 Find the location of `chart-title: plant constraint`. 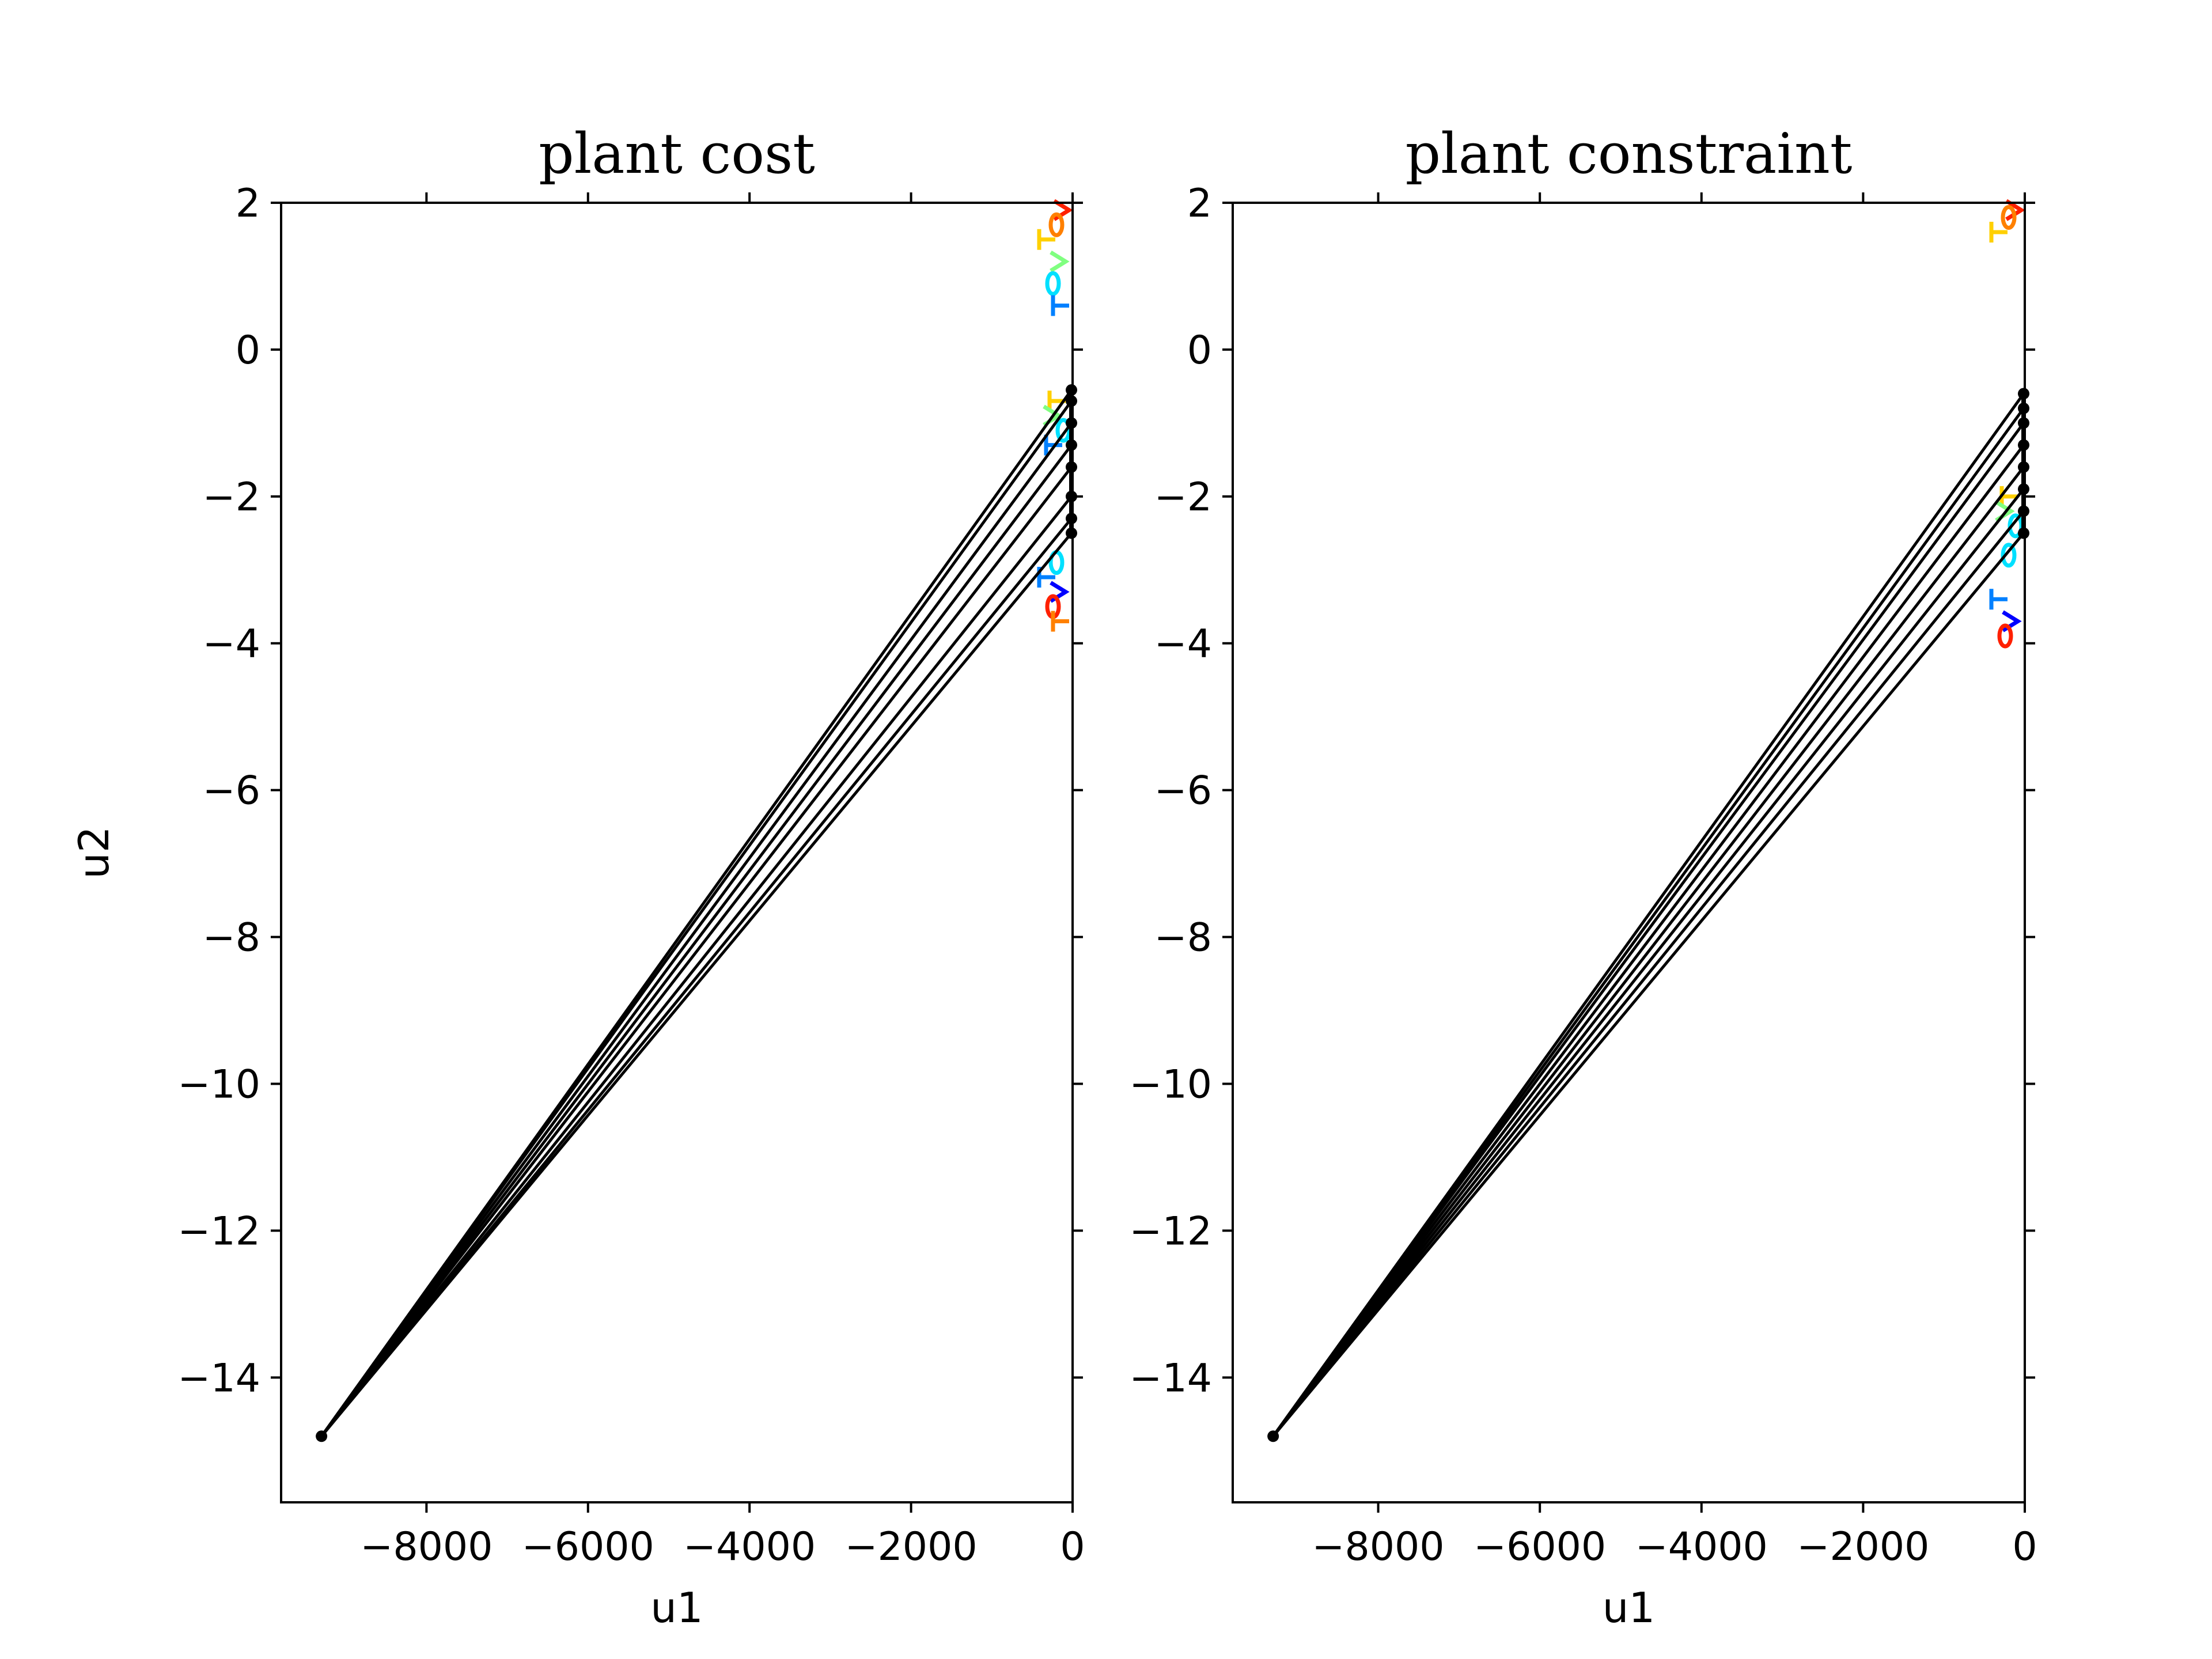

chart-title: plant constraint is located at coordinates (1629, 154).